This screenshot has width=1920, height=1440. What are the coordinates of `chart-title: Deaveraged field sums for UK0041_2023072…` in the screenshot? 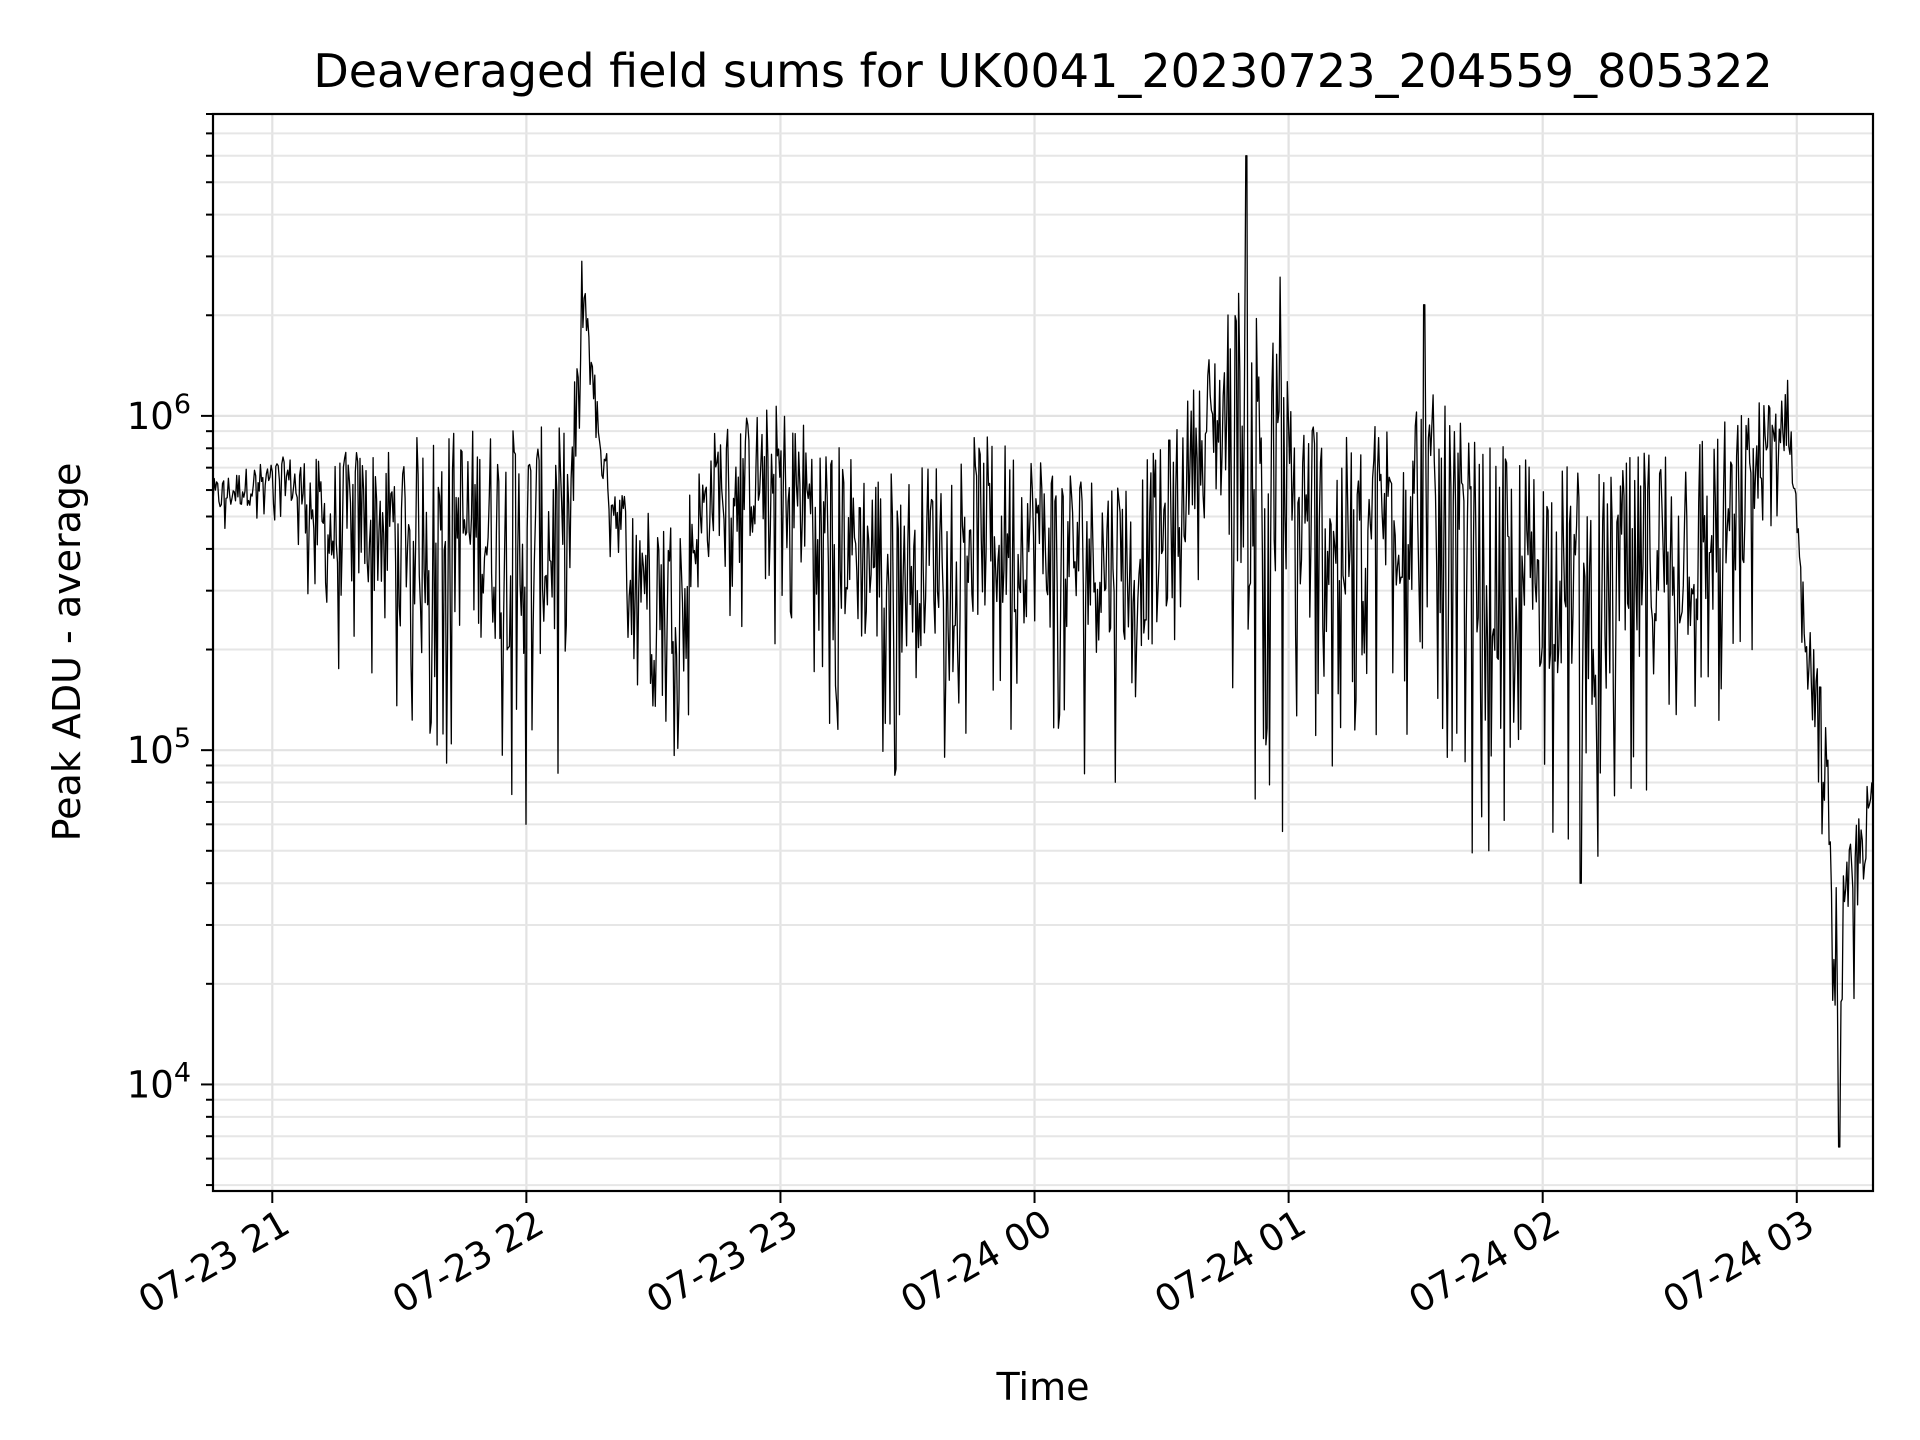 It's located at (1042, 71).